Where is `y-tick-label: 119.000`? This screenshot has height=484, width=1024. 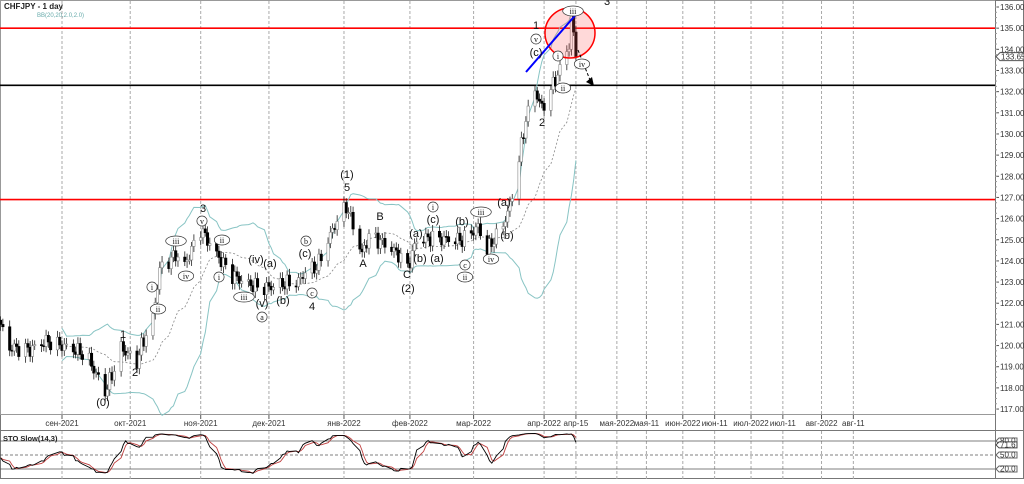 y-tick-label: 119.000 is located at coordinates (1012, 367).